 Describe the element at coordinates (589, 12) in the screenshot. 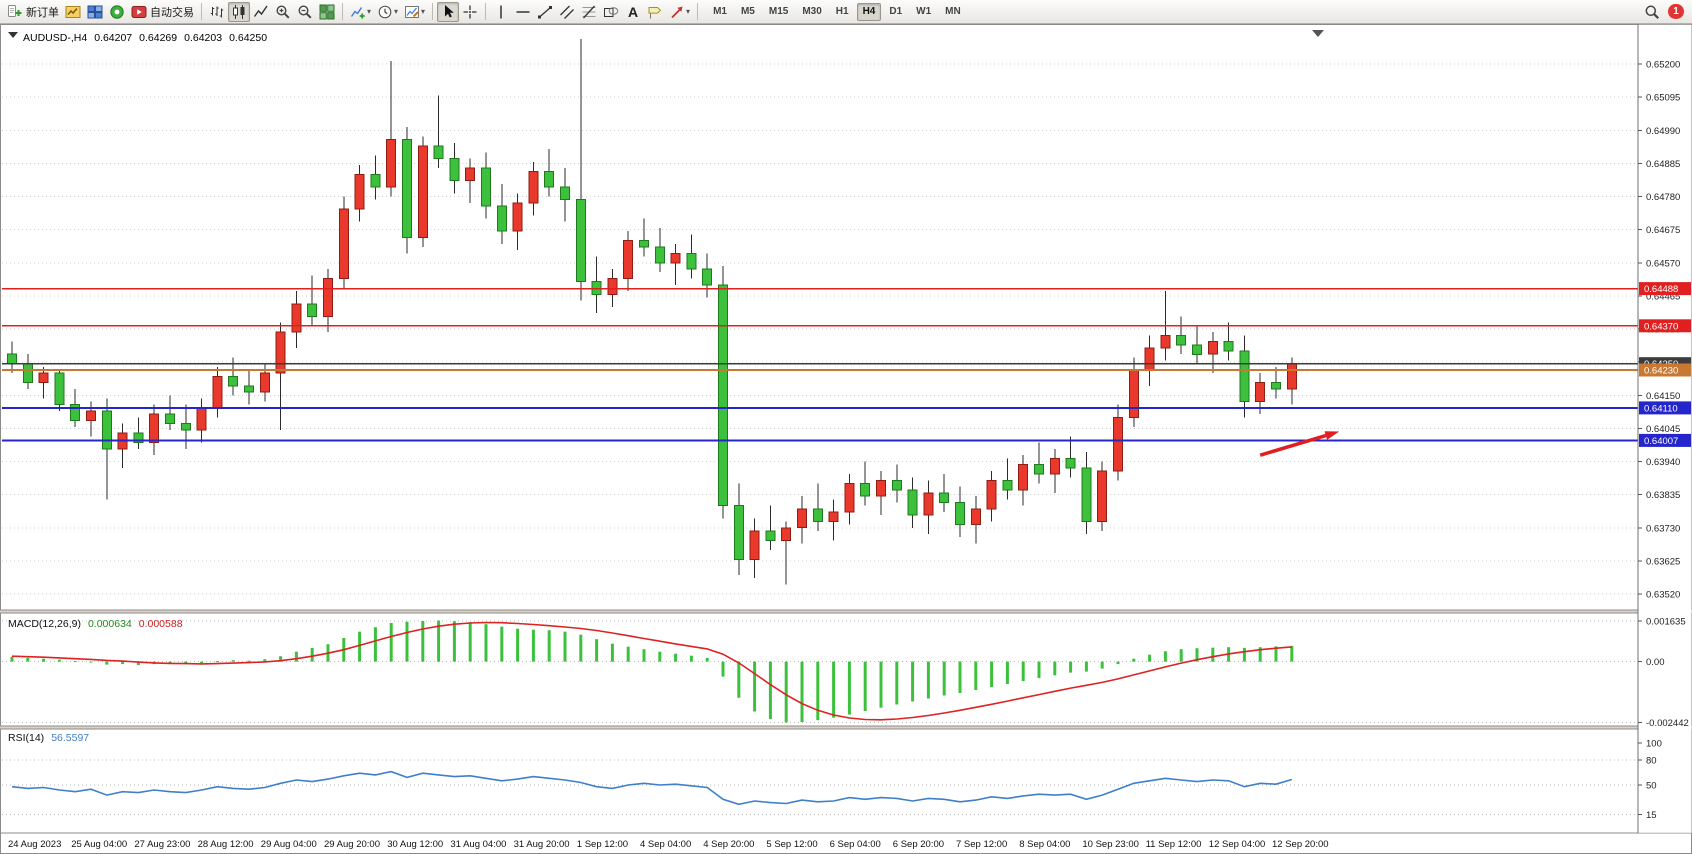

I see `fibonacci-button` at that location.